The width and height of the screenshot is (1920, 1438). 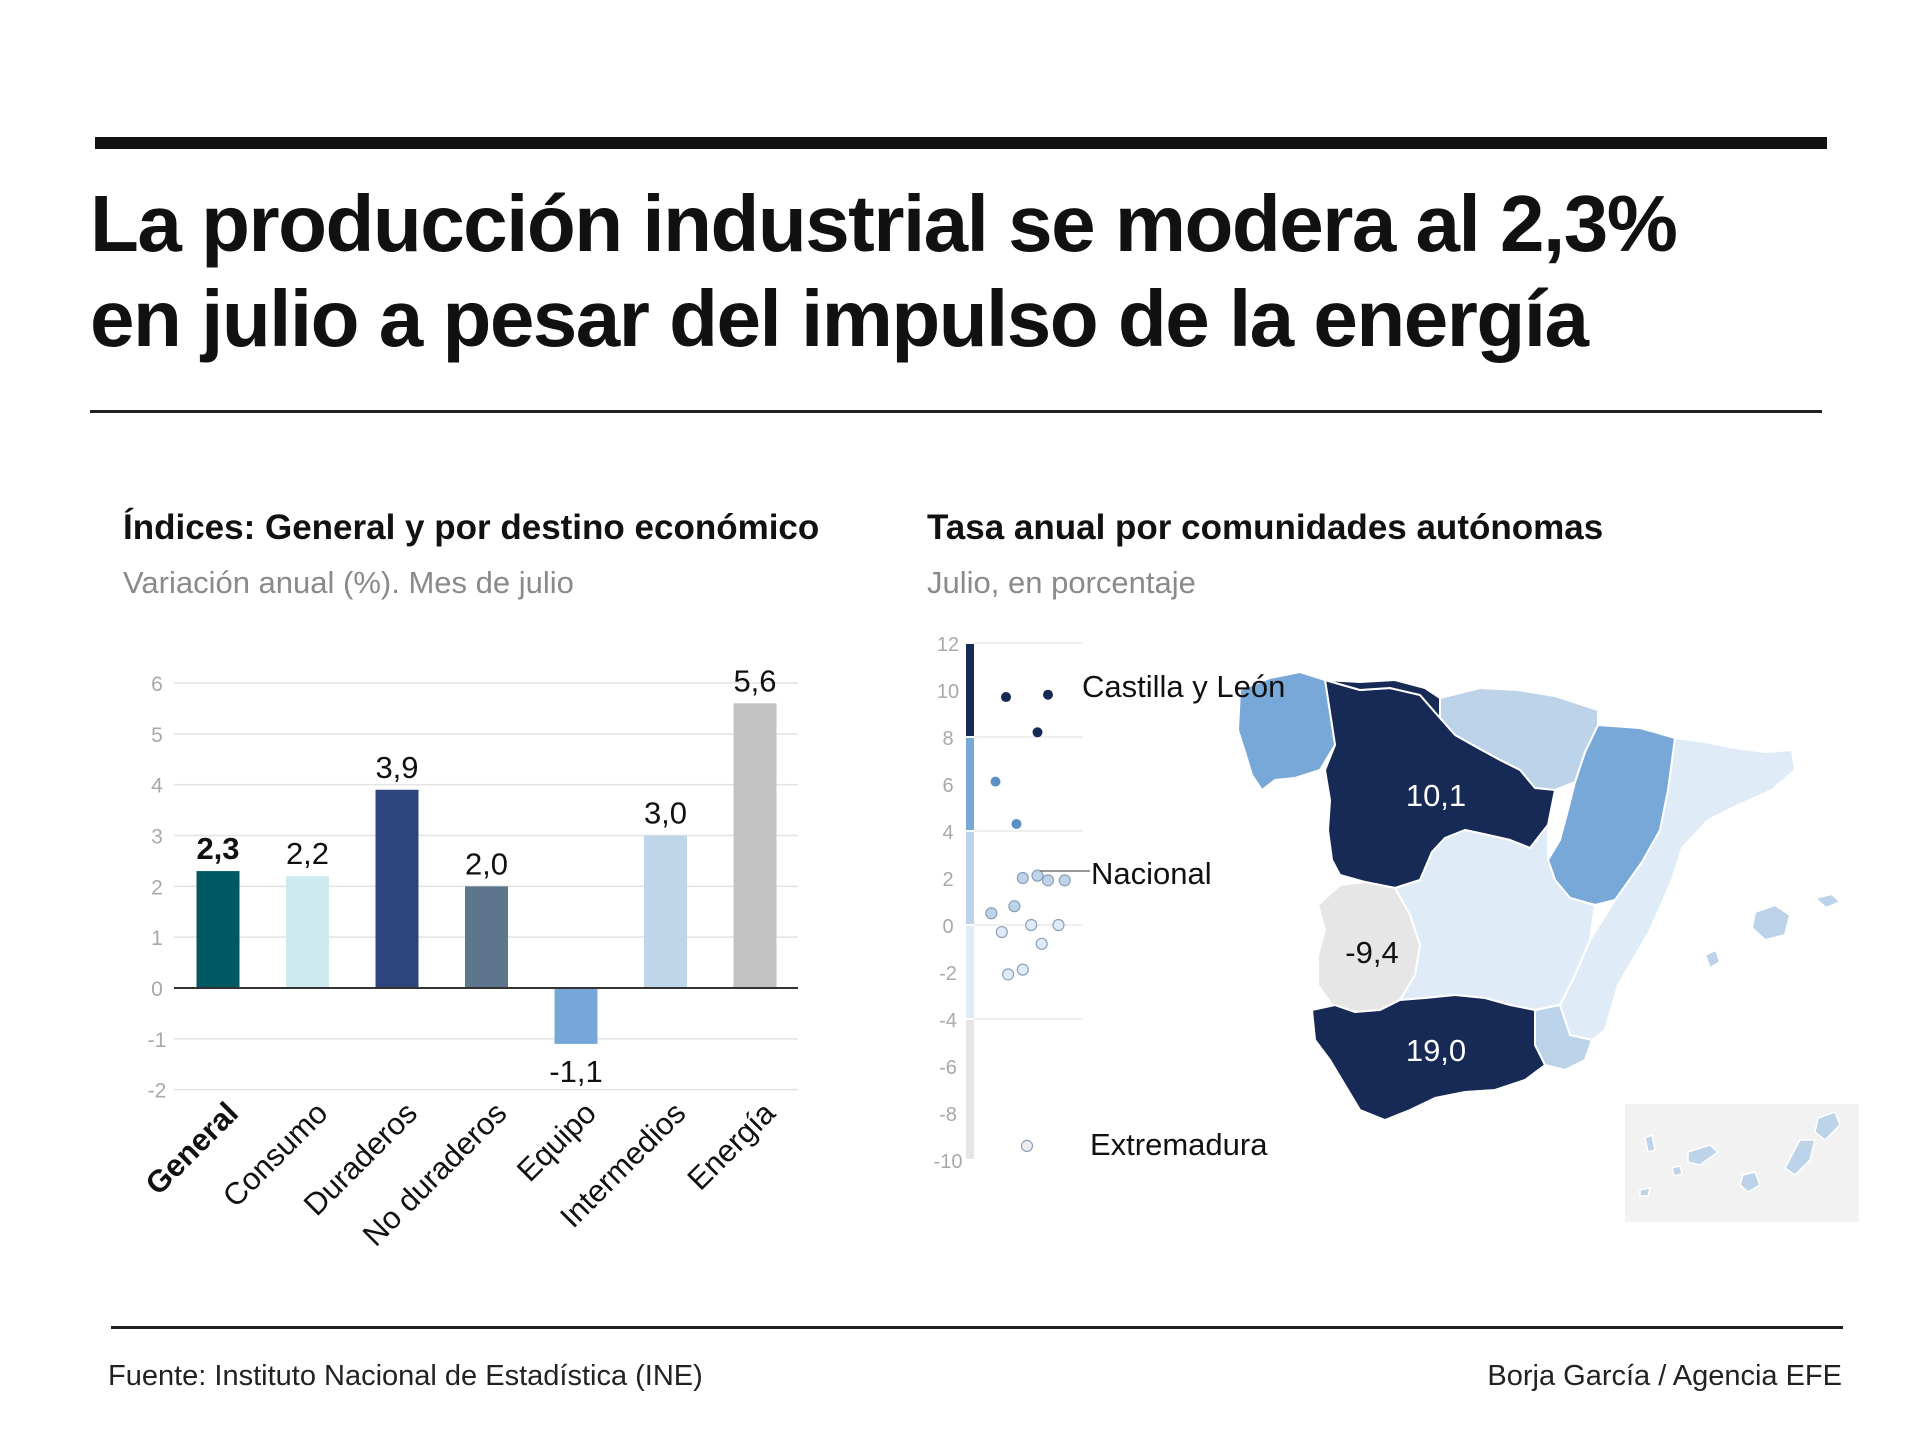 What do you see at coordinates (348, 582) in the screenshot?
I see `bar-chart-subtitle: Variación anual (%). Mes de julio` at bounding box center [348, 582].